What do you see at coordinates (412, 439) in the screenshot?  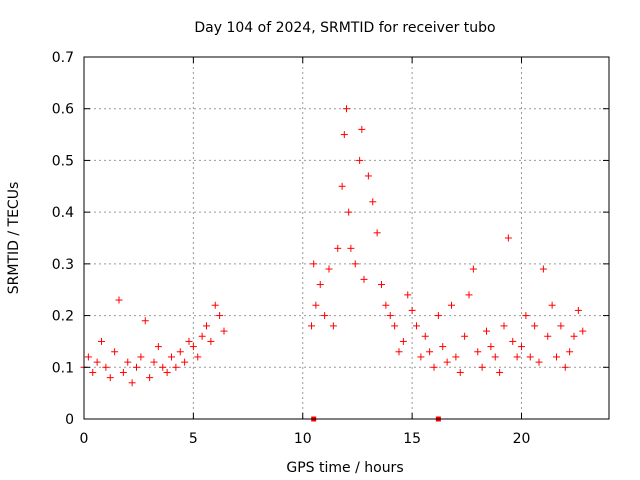 I see `x-tick-label: 15` at bounding box center [412, 439].